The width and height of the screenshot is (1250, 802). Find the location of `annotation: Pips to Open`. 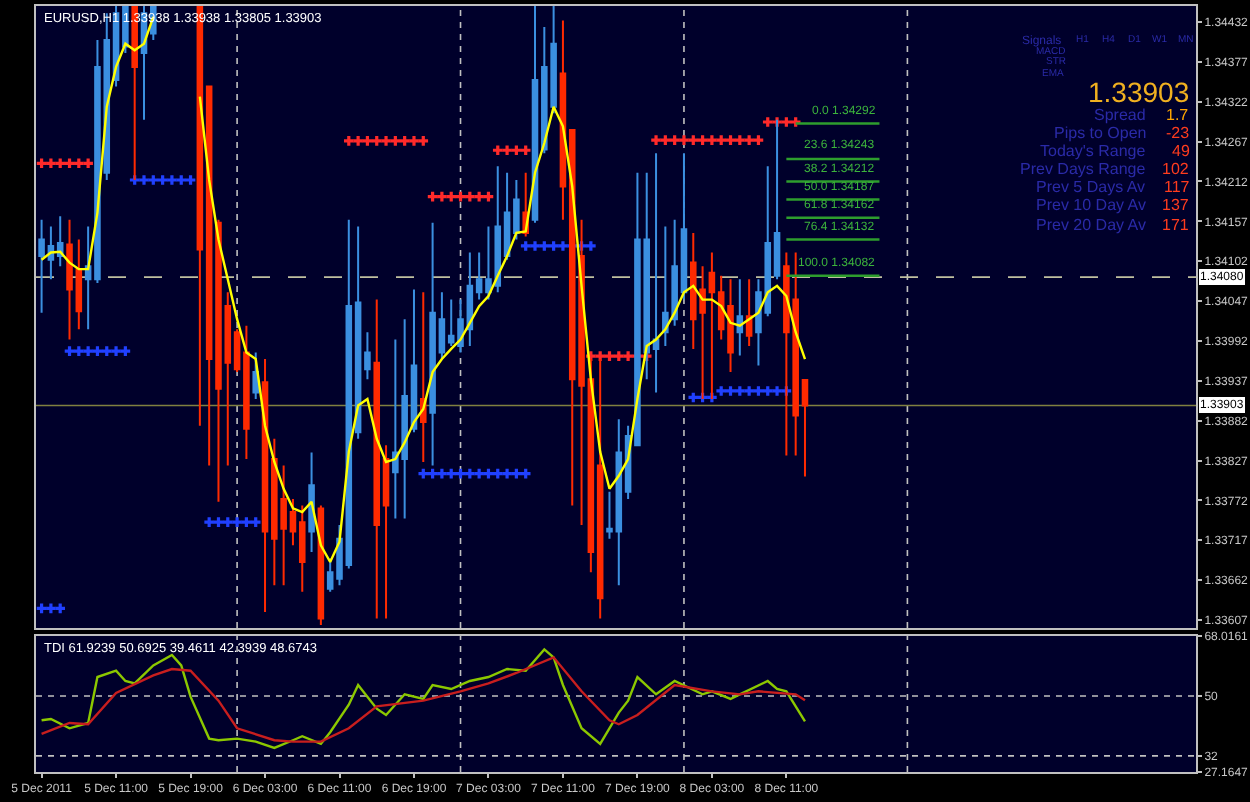

annotation: Pips to Open is located at coordinates (1100, 133).